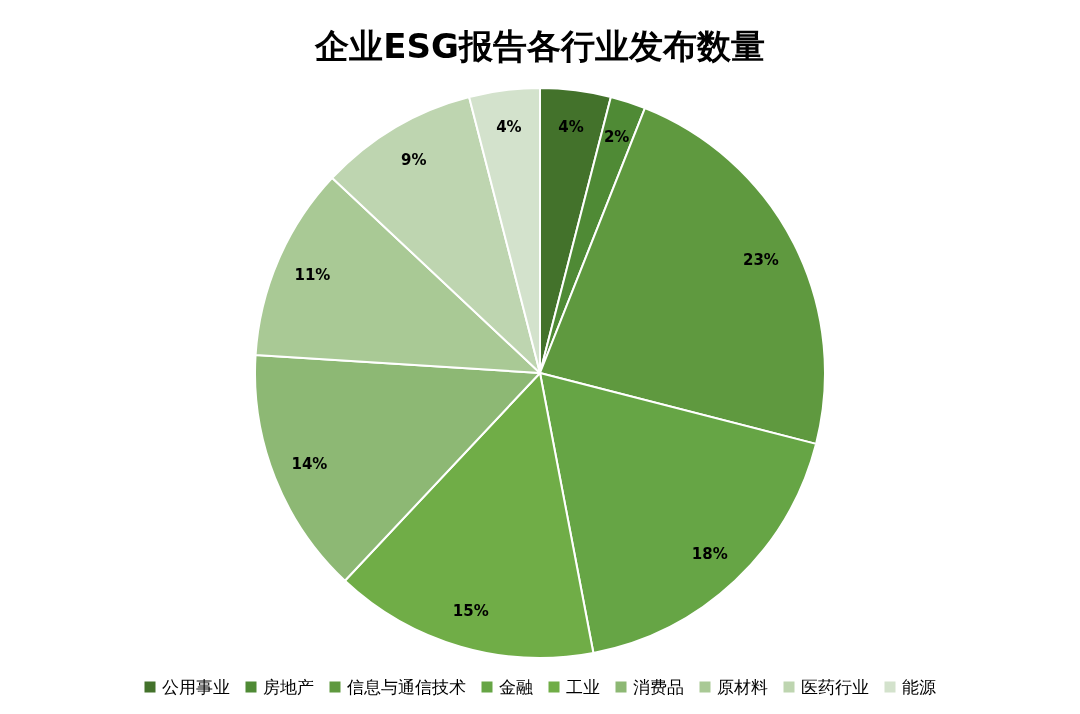 The height and width of the screenshot is (714, 1080). What do you see at coordinates (195, 687) in the screenshot?
I see `legend-label: 公用事业` at bounding box center [195, 687].